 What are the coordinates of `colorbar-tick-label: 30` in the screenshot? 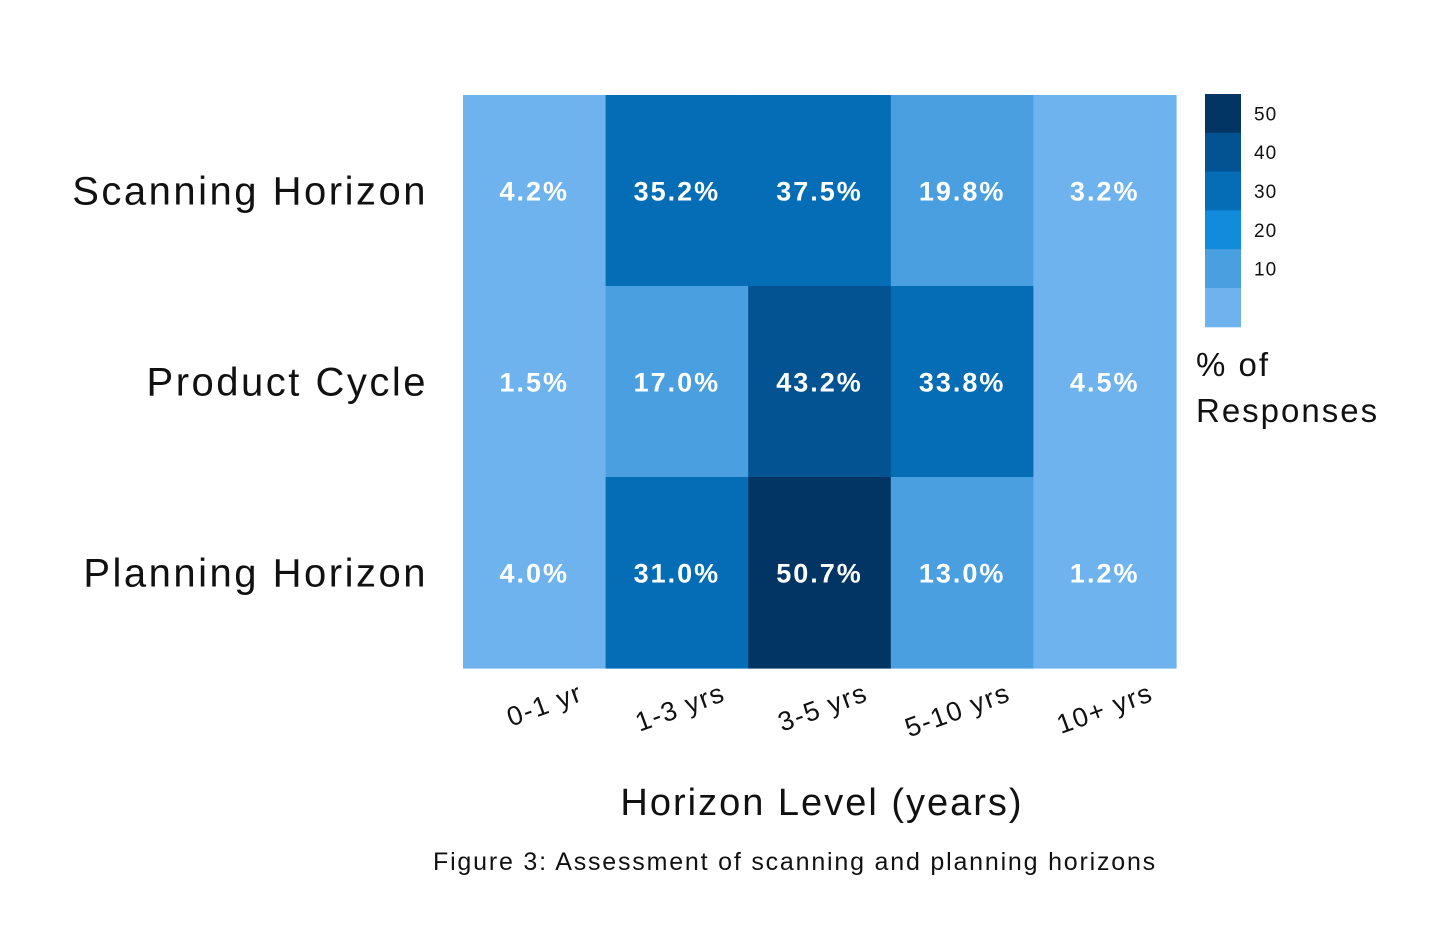 It's located at (1265, 192).